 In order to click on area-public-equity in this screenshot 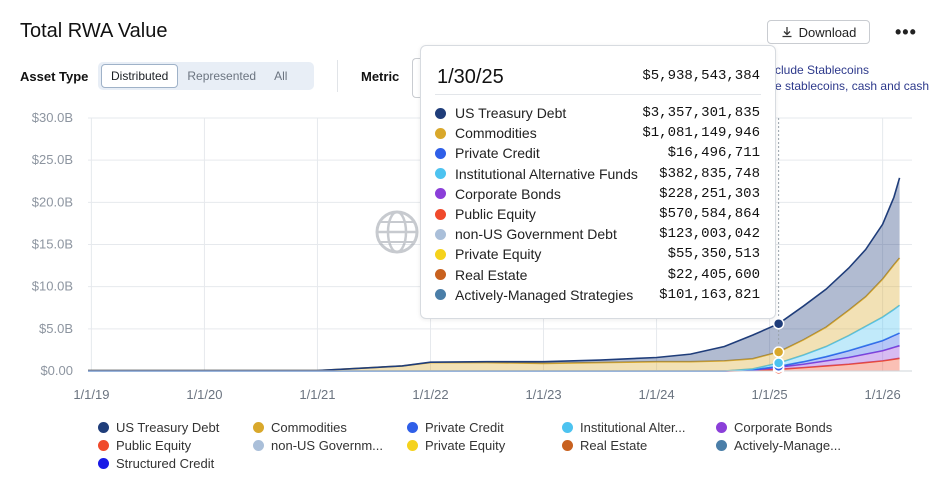, I will do `click(494, 364)`.